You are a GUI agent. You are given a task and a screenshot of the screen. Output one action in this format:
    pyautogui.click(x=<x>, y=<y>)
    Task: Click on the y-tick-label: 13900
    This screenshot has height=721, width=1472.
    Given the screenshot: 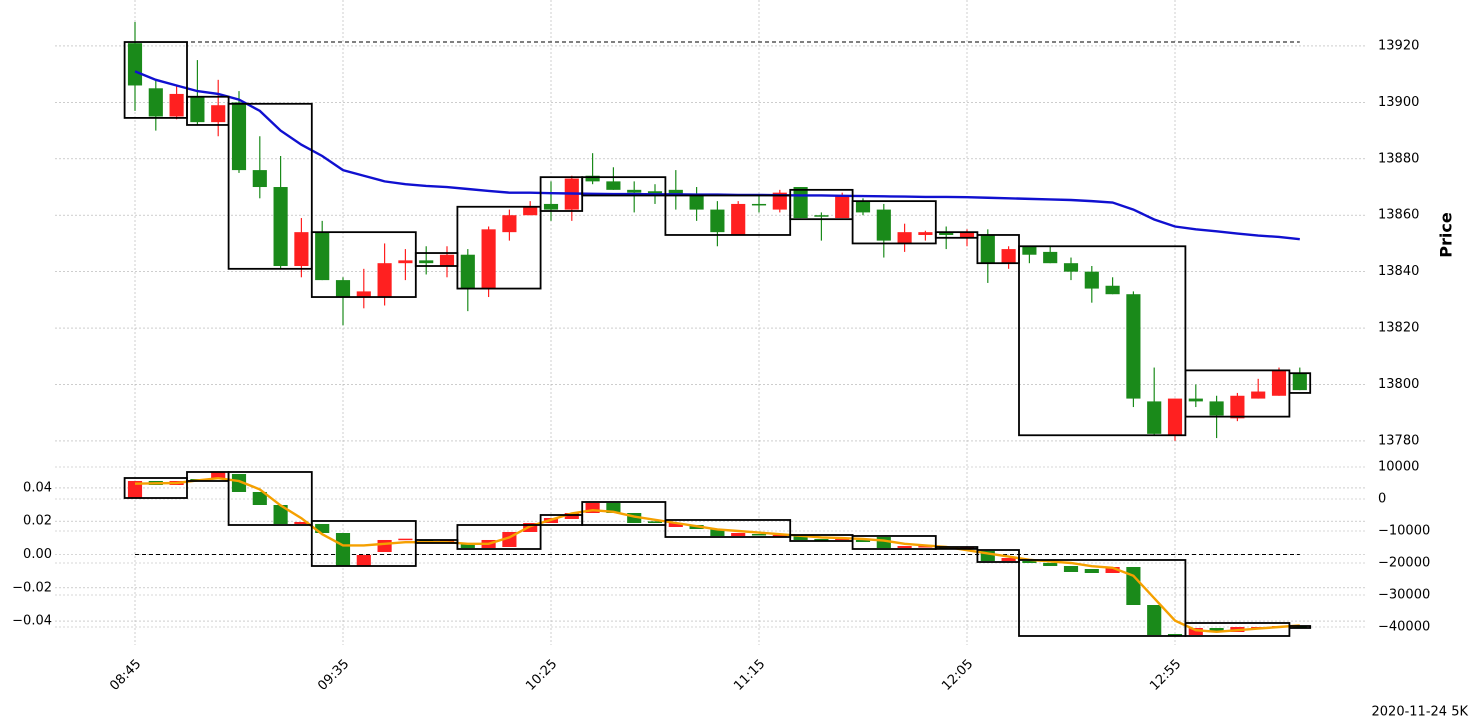 What is the action you would take?
    pyautogui.click(x=1398, y=102)
    